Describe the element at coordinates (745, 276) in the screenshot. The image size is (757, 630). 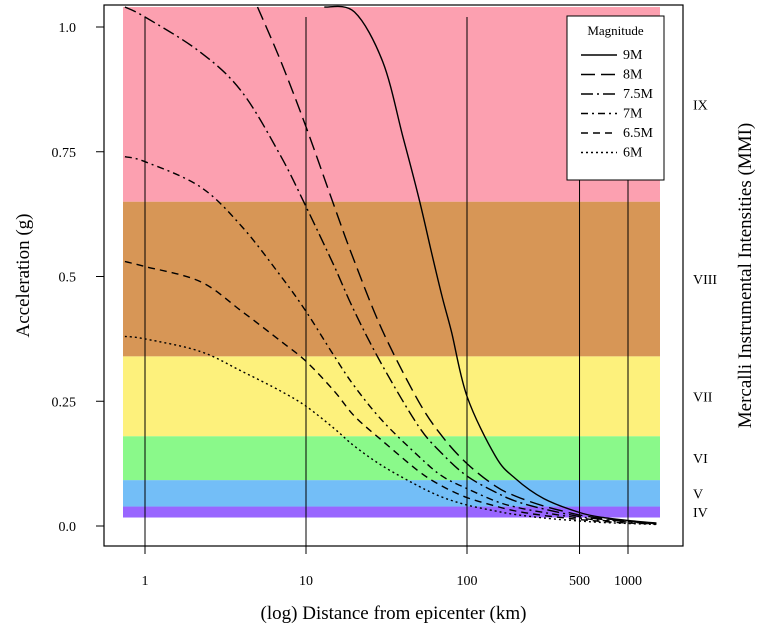
I see `right-axis-label: Mercalli Instrumental Intensities (MMI)` at that location.